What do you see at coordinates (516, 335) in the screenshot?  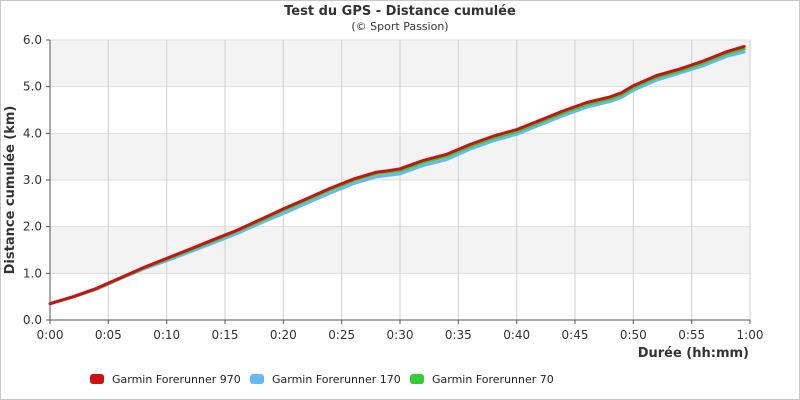 I see `x-tick-label: 0:40` at bounding box center [516, 335].